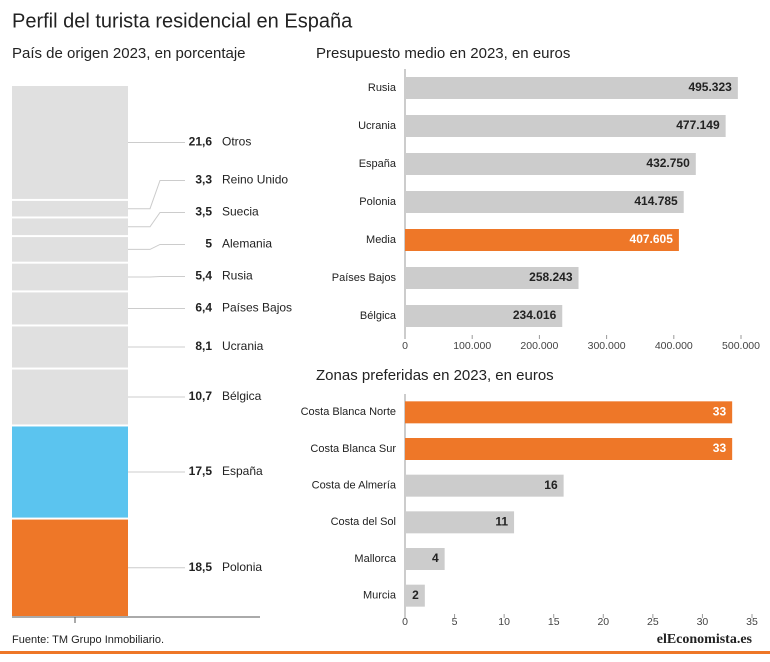 This screenshot has height=662, width=770. Describe the element at coordinates (348, 412) in the screenshot. I see `category-label: Costa Blanca Norte` at that location.